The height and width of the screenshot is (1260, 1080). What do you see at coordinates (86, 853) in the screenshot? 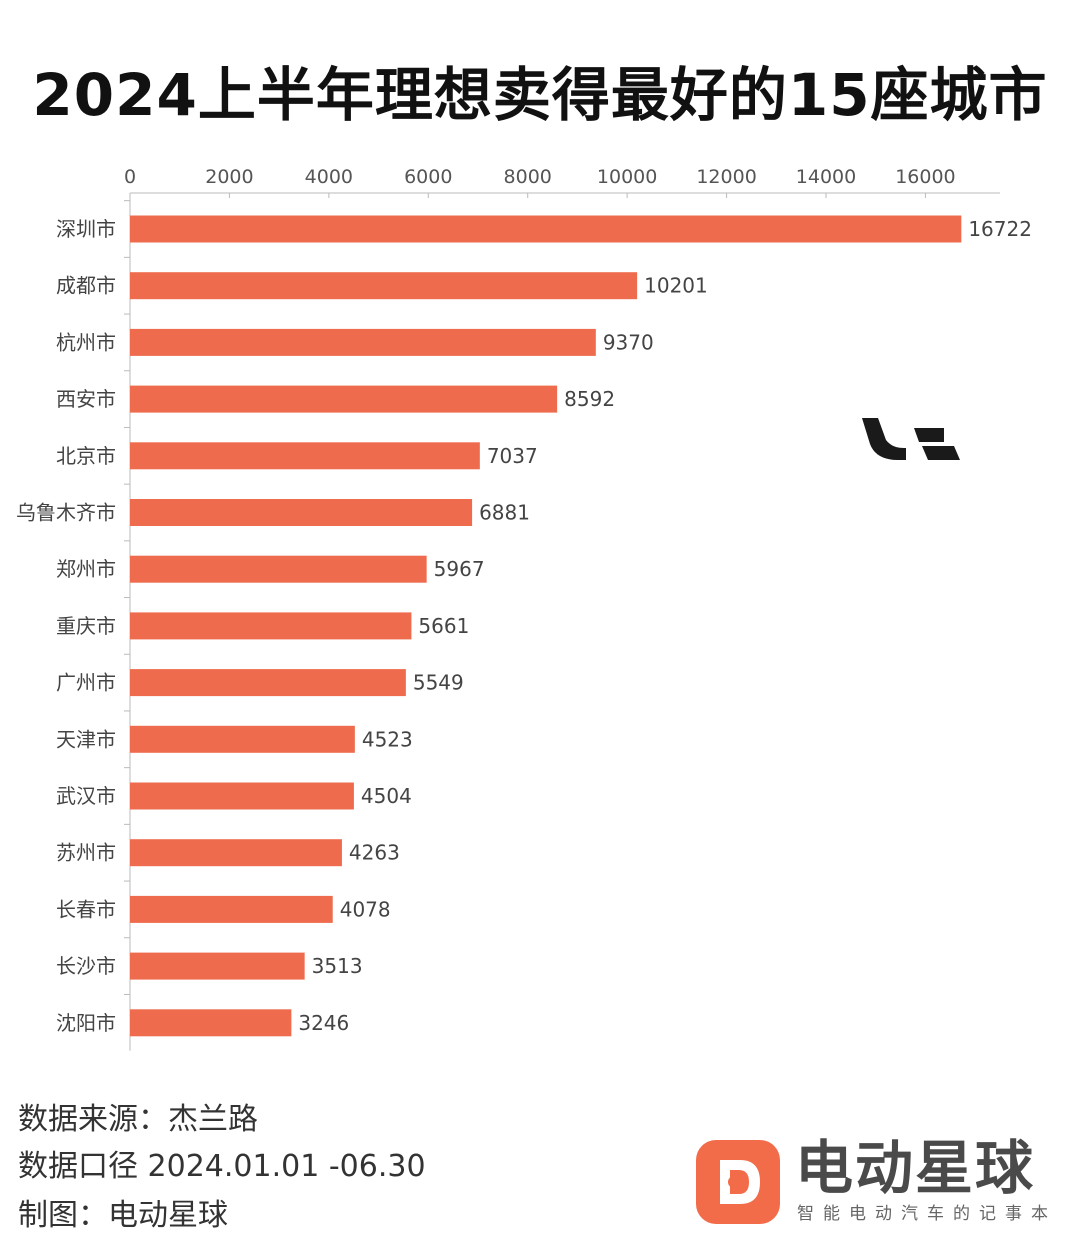
I see `category-label: 苏州市` at bounding box center [86, 853].